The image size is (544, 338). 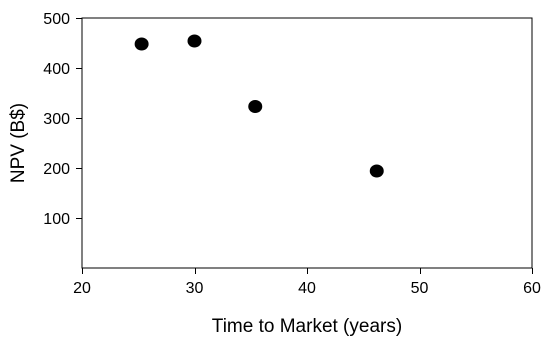 I want to click on x-tick-label: 30, so click(x=195, y=288).